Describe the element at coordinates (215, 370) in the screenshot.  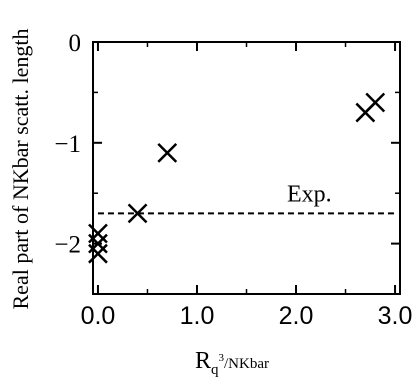
I see `x-axis-label-subscript: q` at that location.